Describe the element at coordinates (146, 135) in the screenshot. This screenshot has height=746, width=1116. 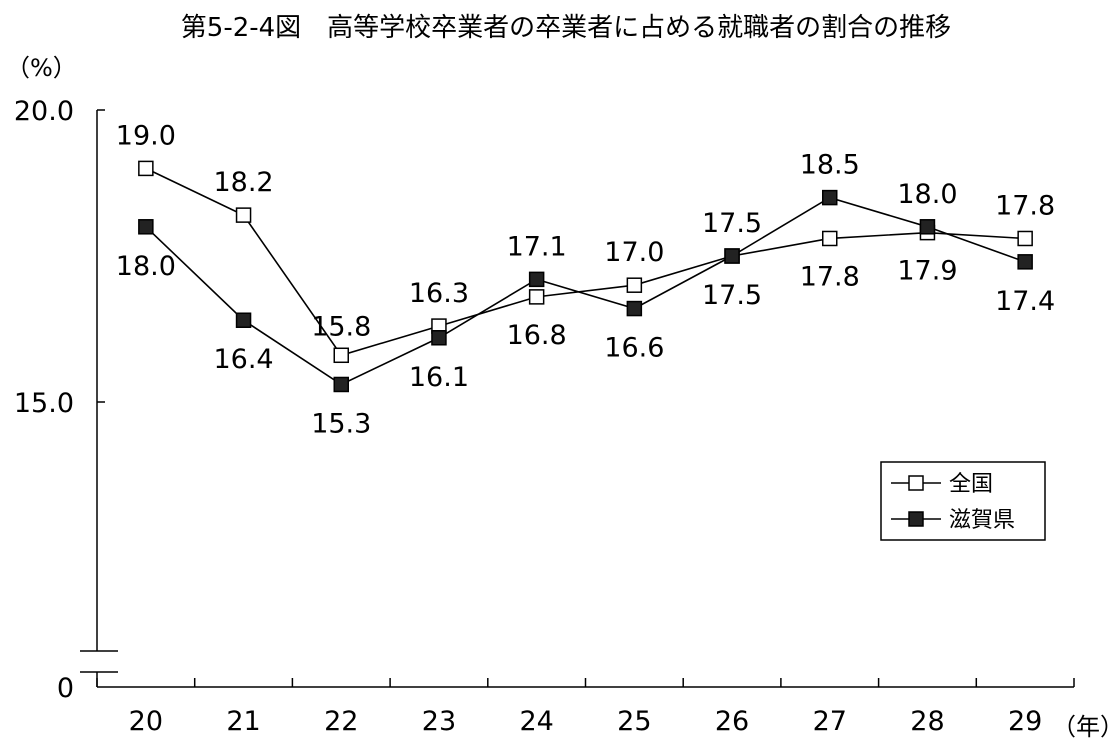
I see `data-label: 19.0` at that location.